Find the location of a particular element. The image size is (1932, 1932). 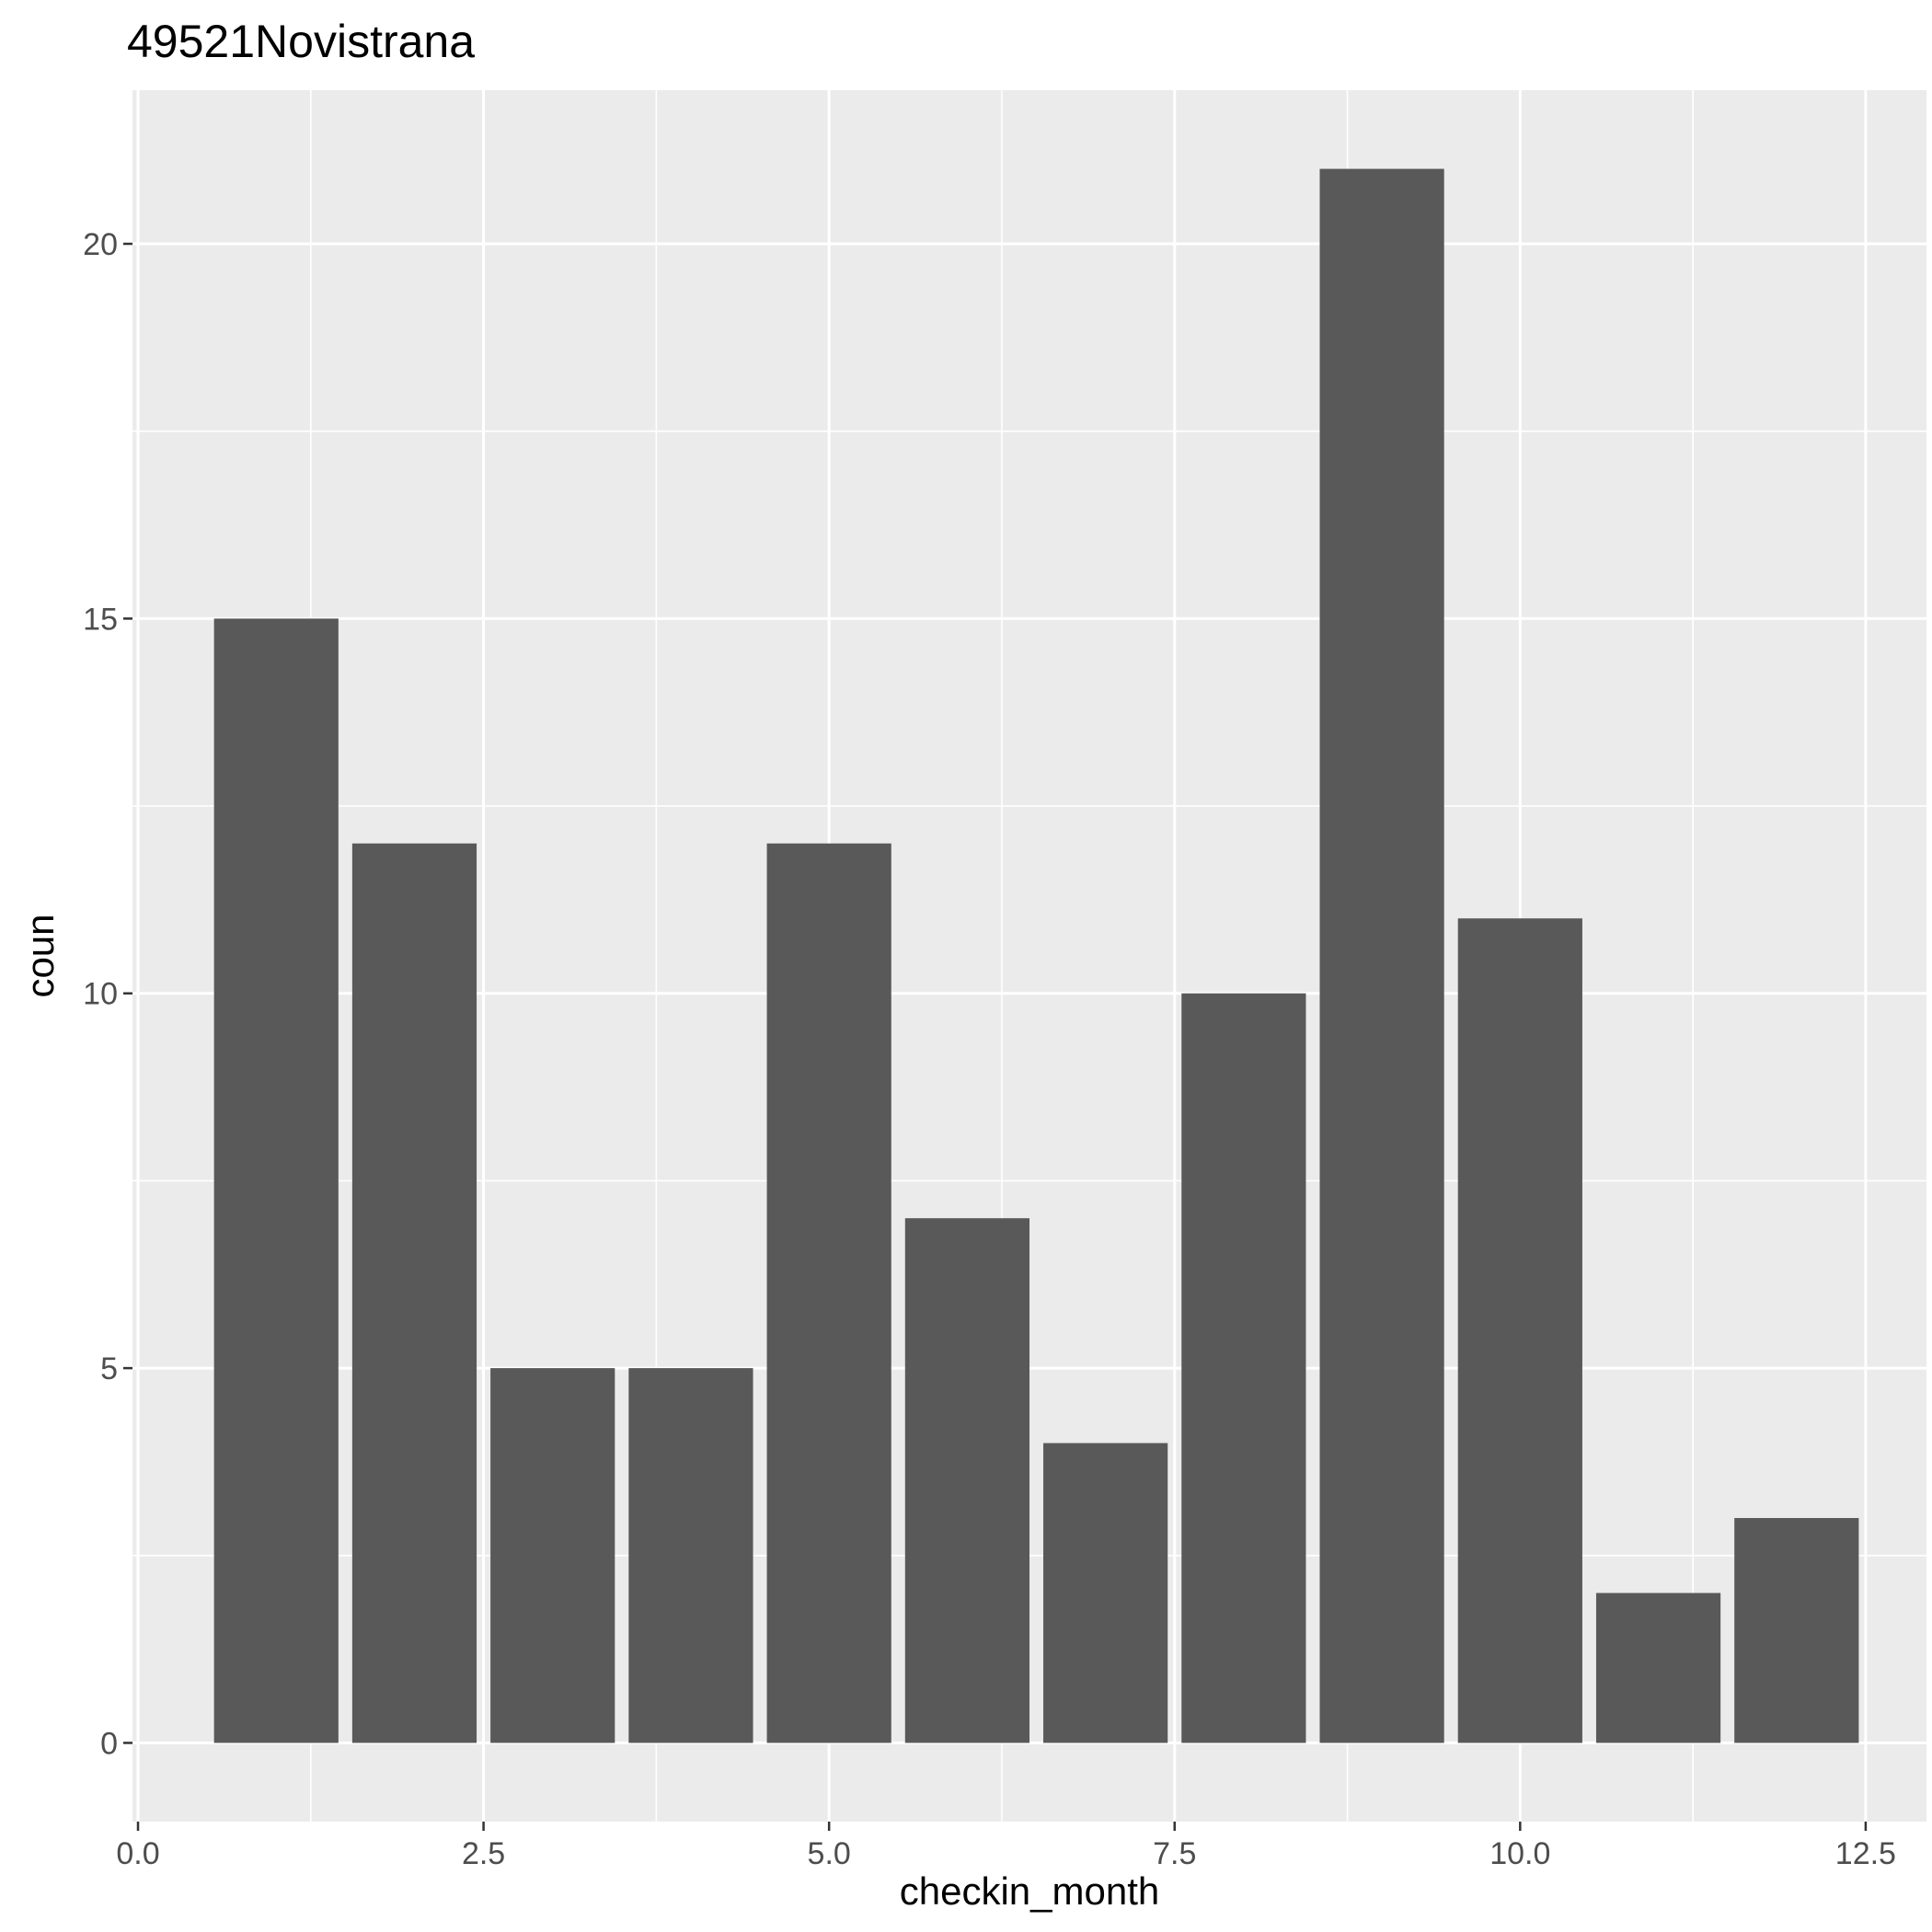

x-tick-label: 7.5 is located at coordinates (1174, 1853).